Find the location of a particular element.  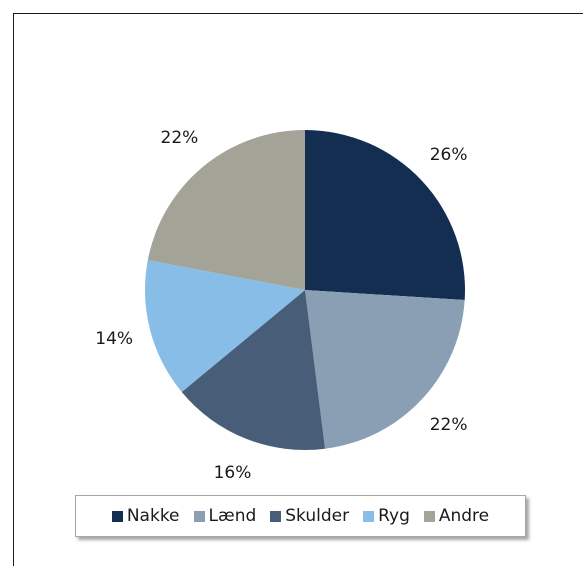

legend-item-lænd: Lænd is located at coordinates (225, 516).